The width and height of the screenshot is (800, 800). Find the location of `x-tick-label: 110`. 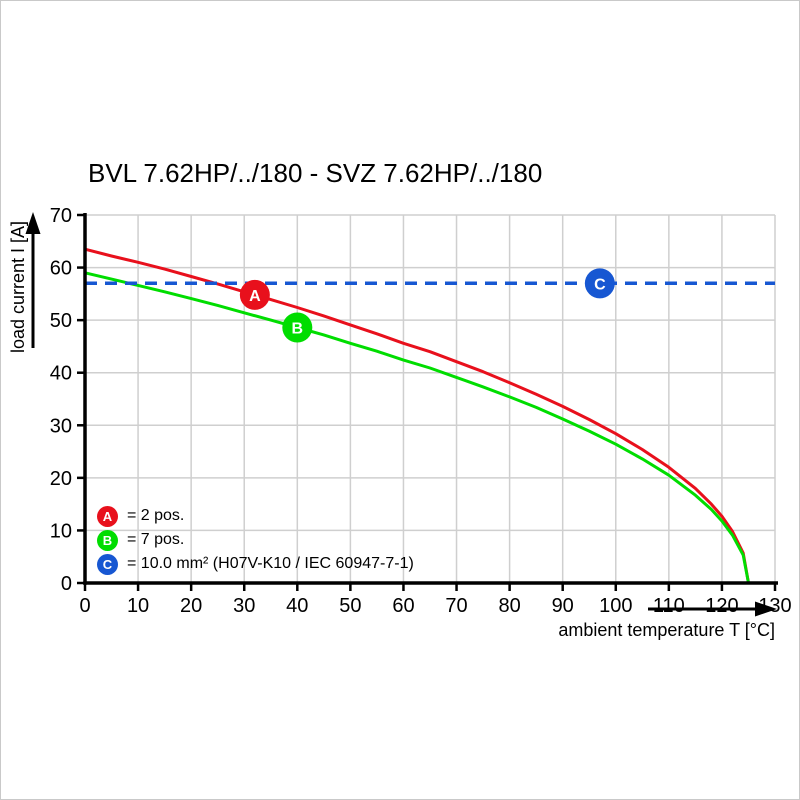

x-tick-label: 110 is located at coordinates (669, 606).